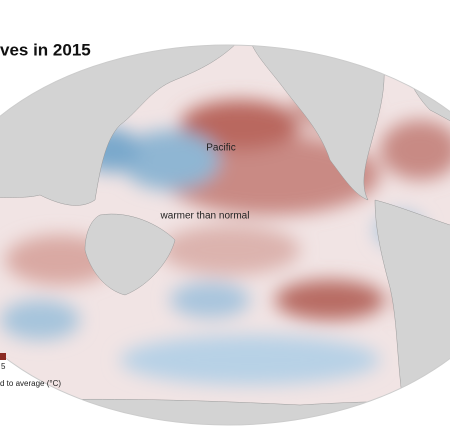 This screenshot has height=440, width=450. I want to click on title: ves in 2015, so click(45, 49).